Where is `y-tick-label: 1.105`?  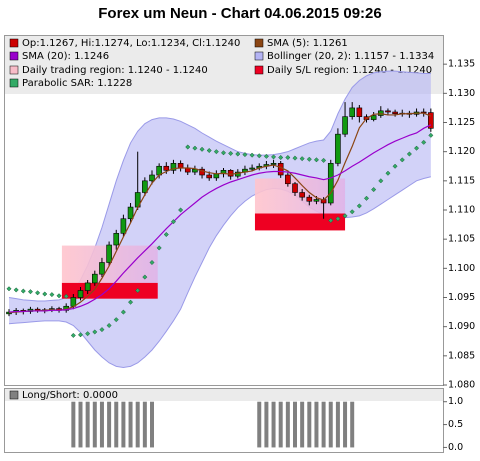
y-tick-label: 1.105 is located at coordinates (461, 239).